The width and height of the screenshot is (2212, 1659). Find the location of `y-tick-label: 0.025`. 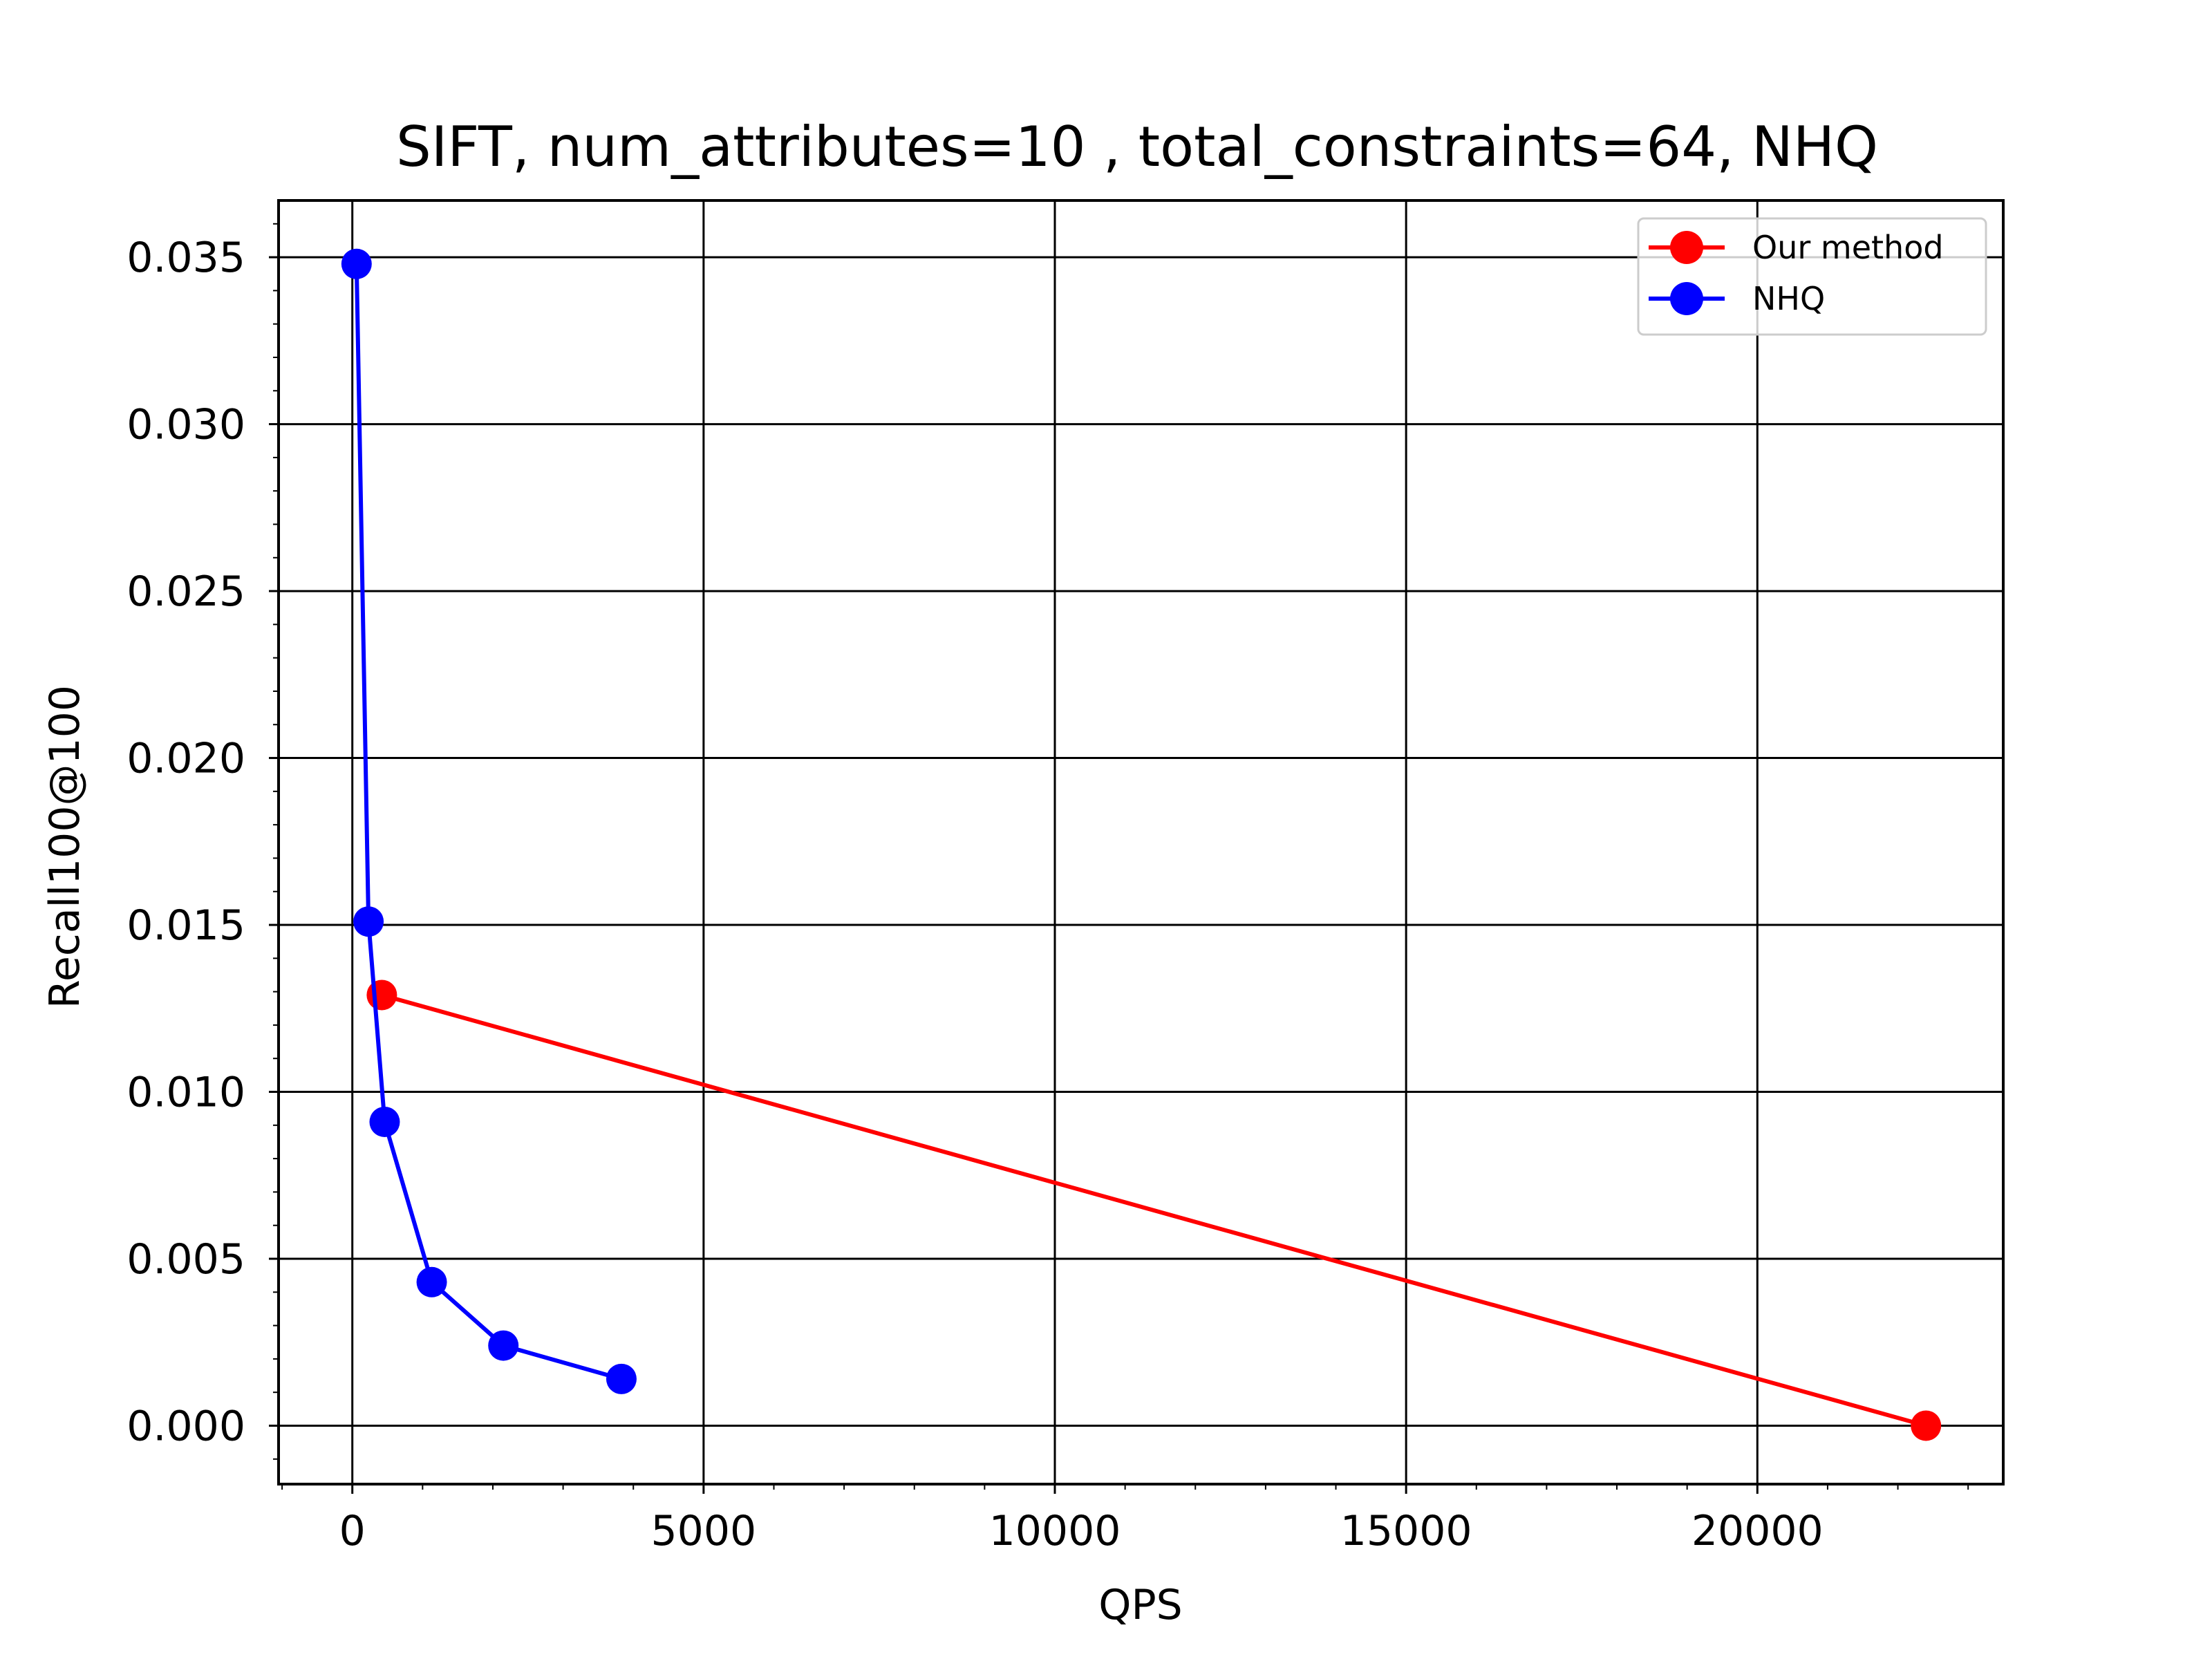

y-tick-label: 0.025 is located at coordinates (185, 592).